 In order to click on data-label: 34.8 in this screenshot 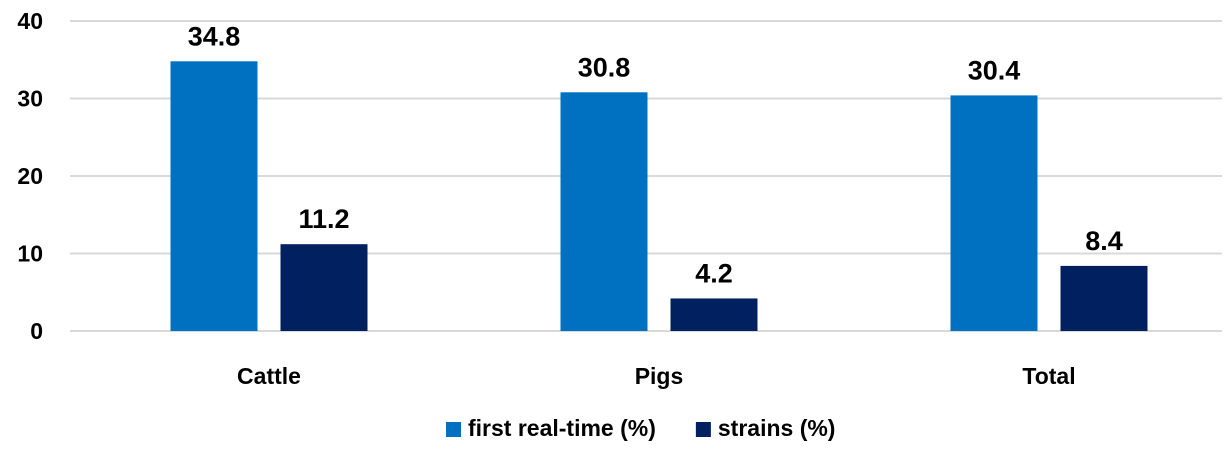, I will do `click(214, 36)`.